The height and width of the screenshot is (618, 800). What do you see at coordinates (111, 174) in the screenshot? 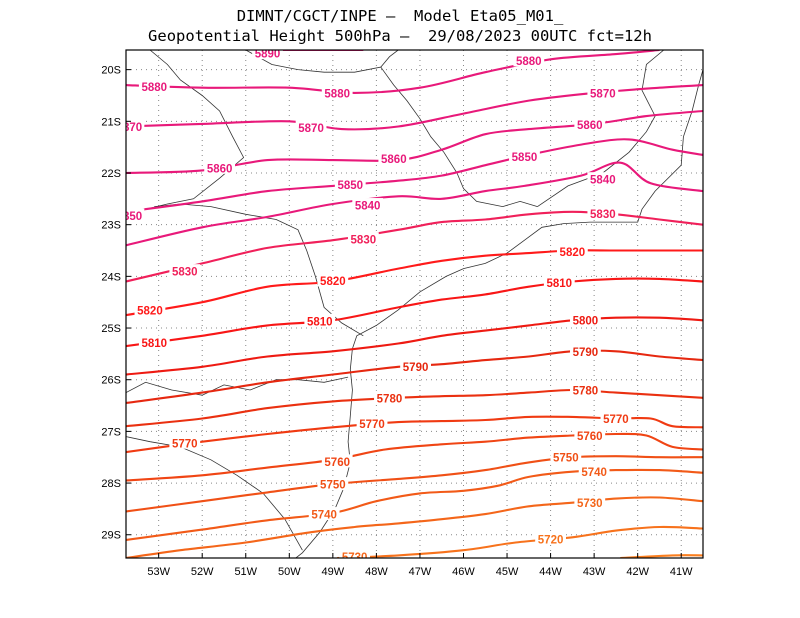
I see `lat-tick-label: 22S` at bounding box center [111, 174].